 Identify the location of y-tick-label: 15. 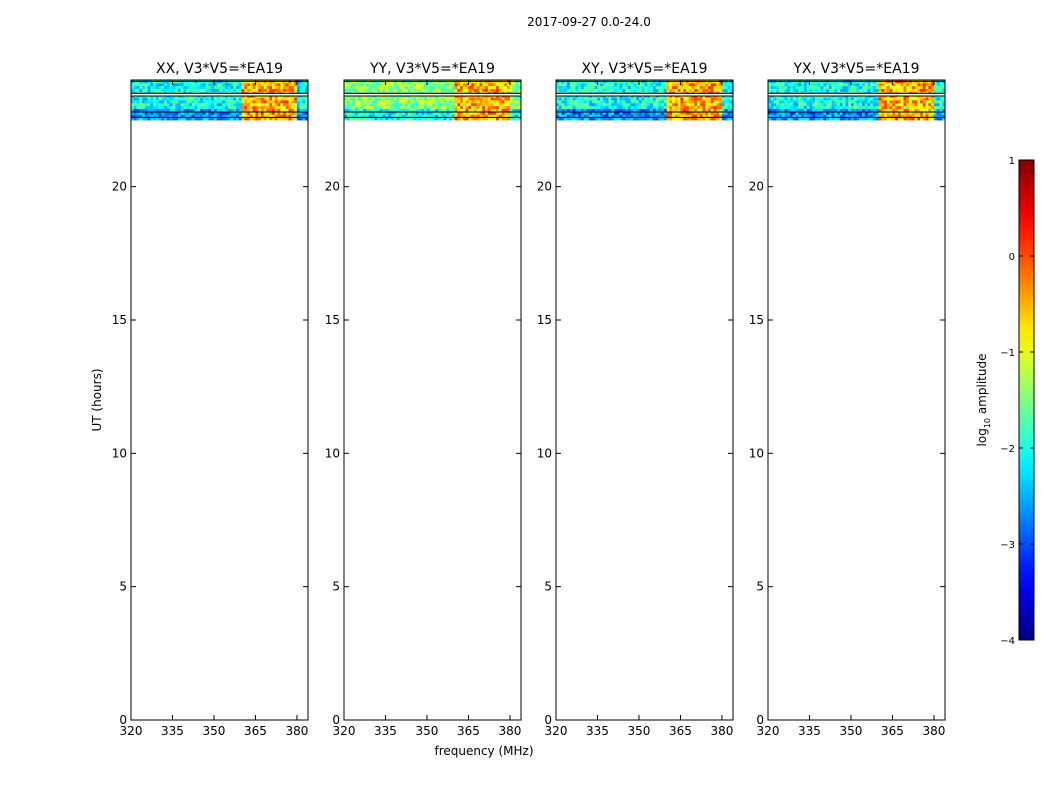
(756, 320).